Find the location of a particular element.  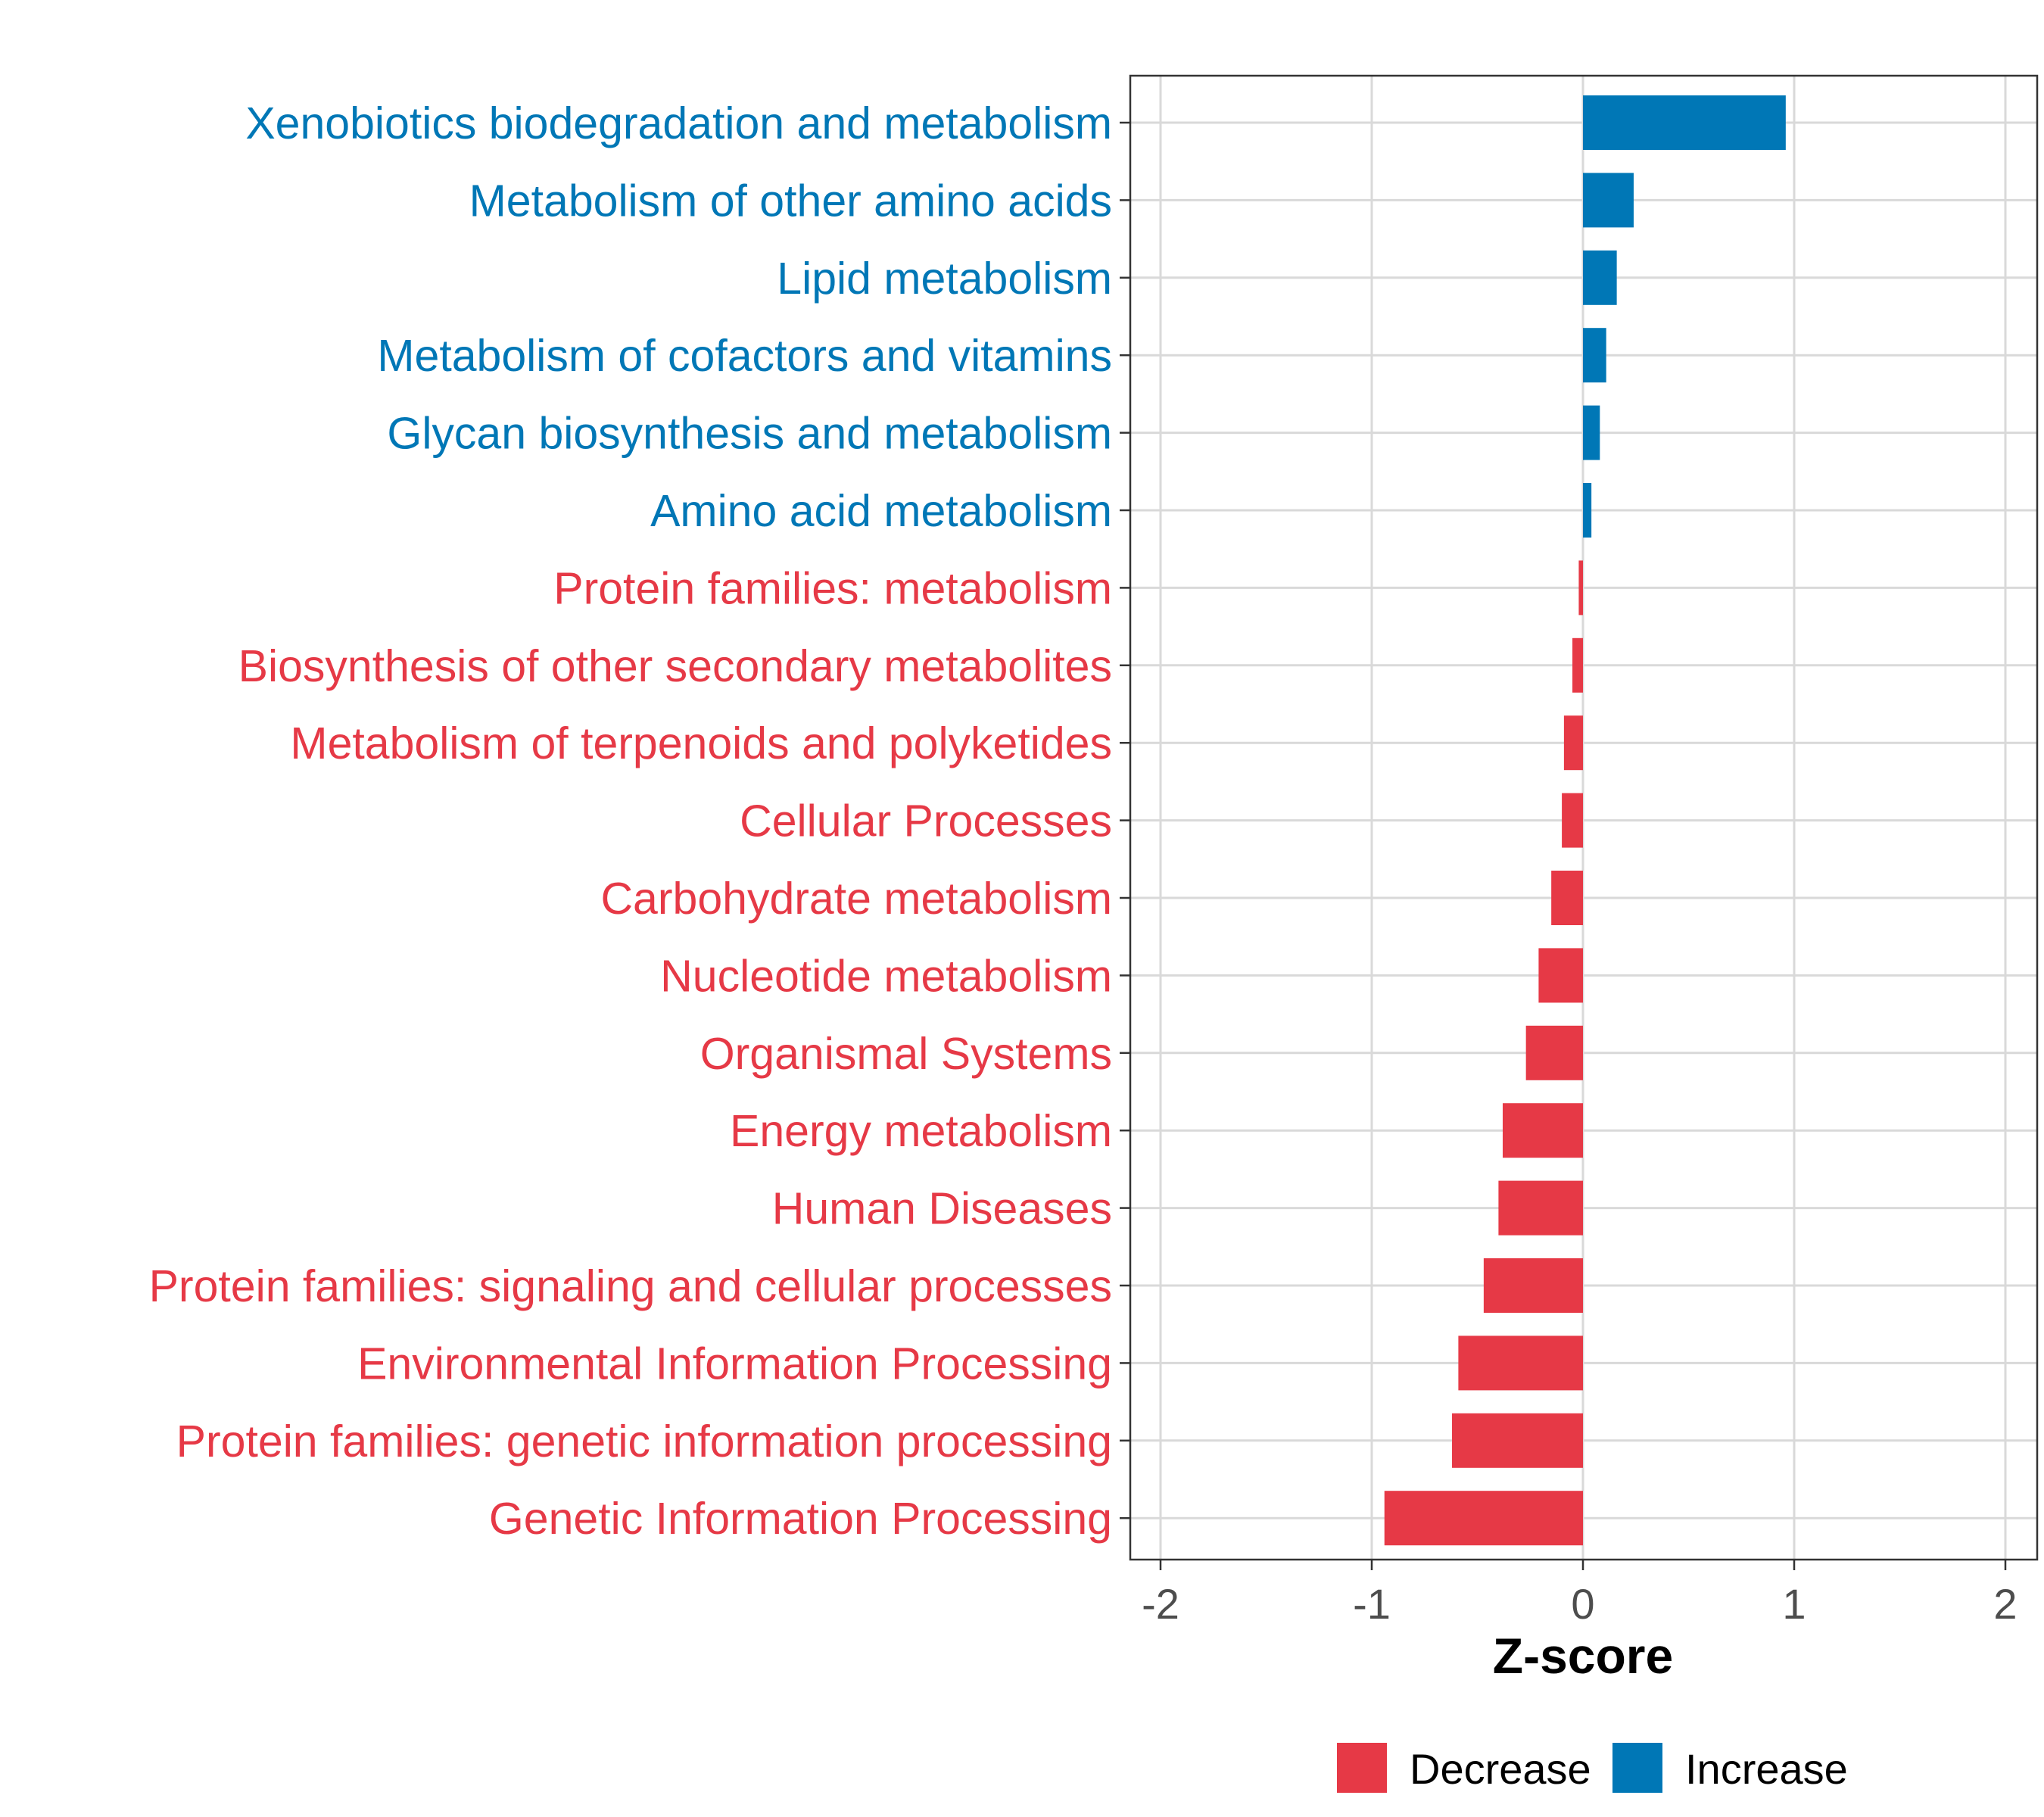

y-category-label: Energy metabolism is located at coordinates (921, 1131).